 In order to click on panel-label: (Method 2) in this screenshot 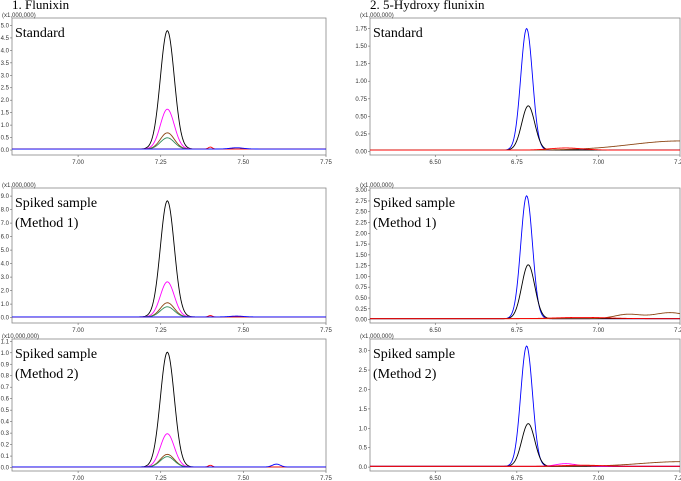, I will do `click(405, 374)`.